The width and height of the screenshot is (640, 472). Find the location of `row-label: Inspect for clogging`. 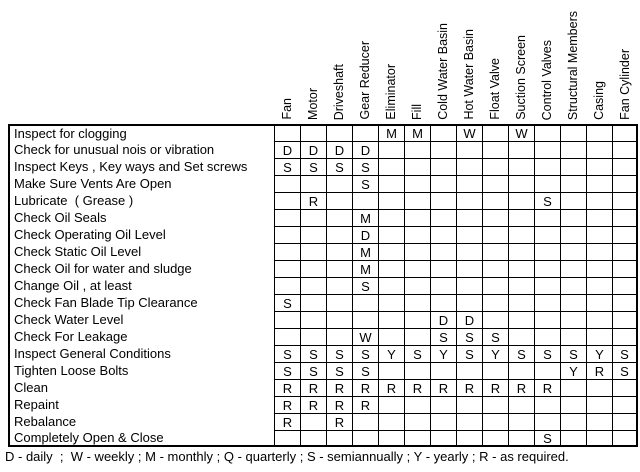

row-label: Inspect for clogging is located at coordinates (141, 132).